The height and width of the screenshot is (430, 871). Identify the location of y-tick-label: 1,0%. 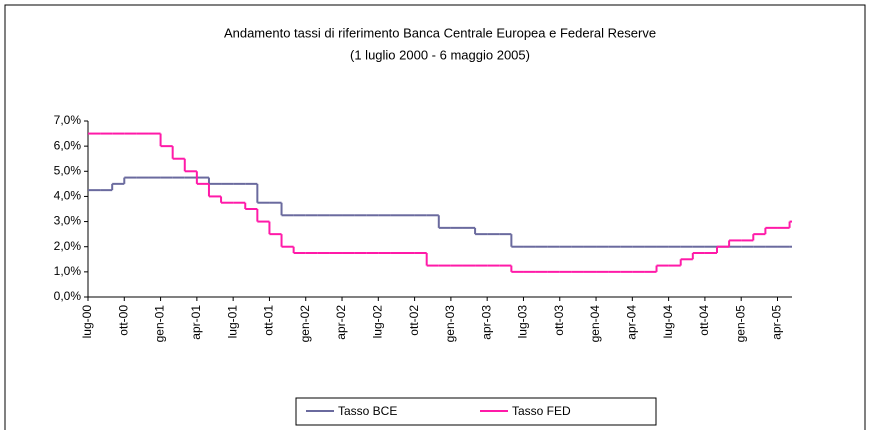
(68, 271).